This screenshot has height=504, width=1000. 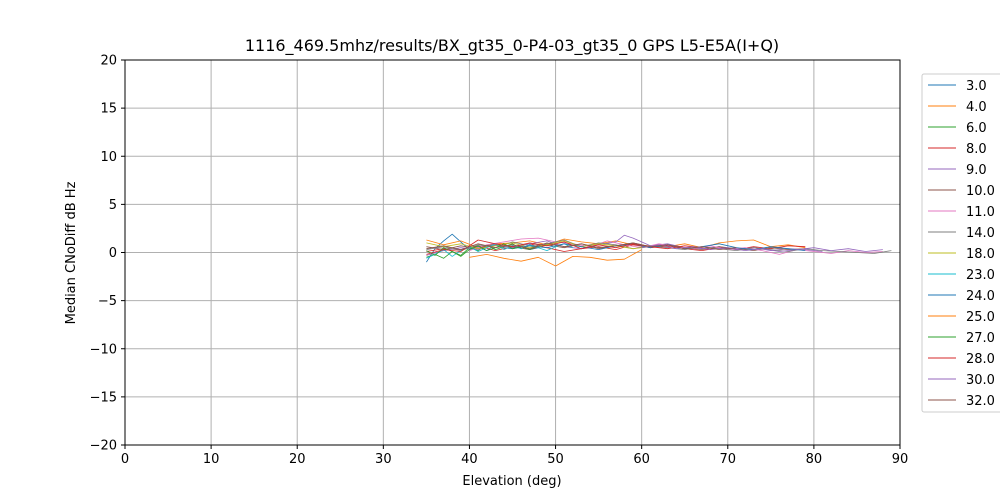 I want to click on x-tick-label: 0, so click(x=125, y=459).